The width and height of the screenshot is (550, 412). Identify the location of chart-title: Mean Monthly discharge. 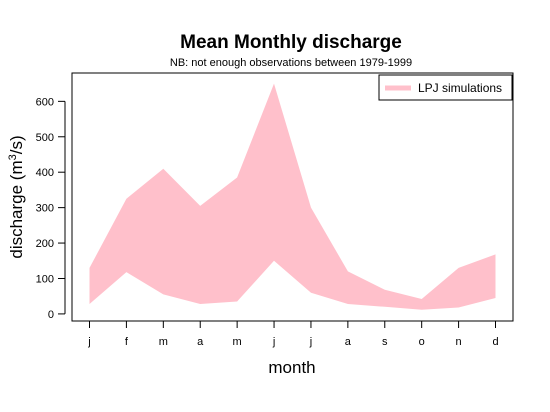
(291, 42).